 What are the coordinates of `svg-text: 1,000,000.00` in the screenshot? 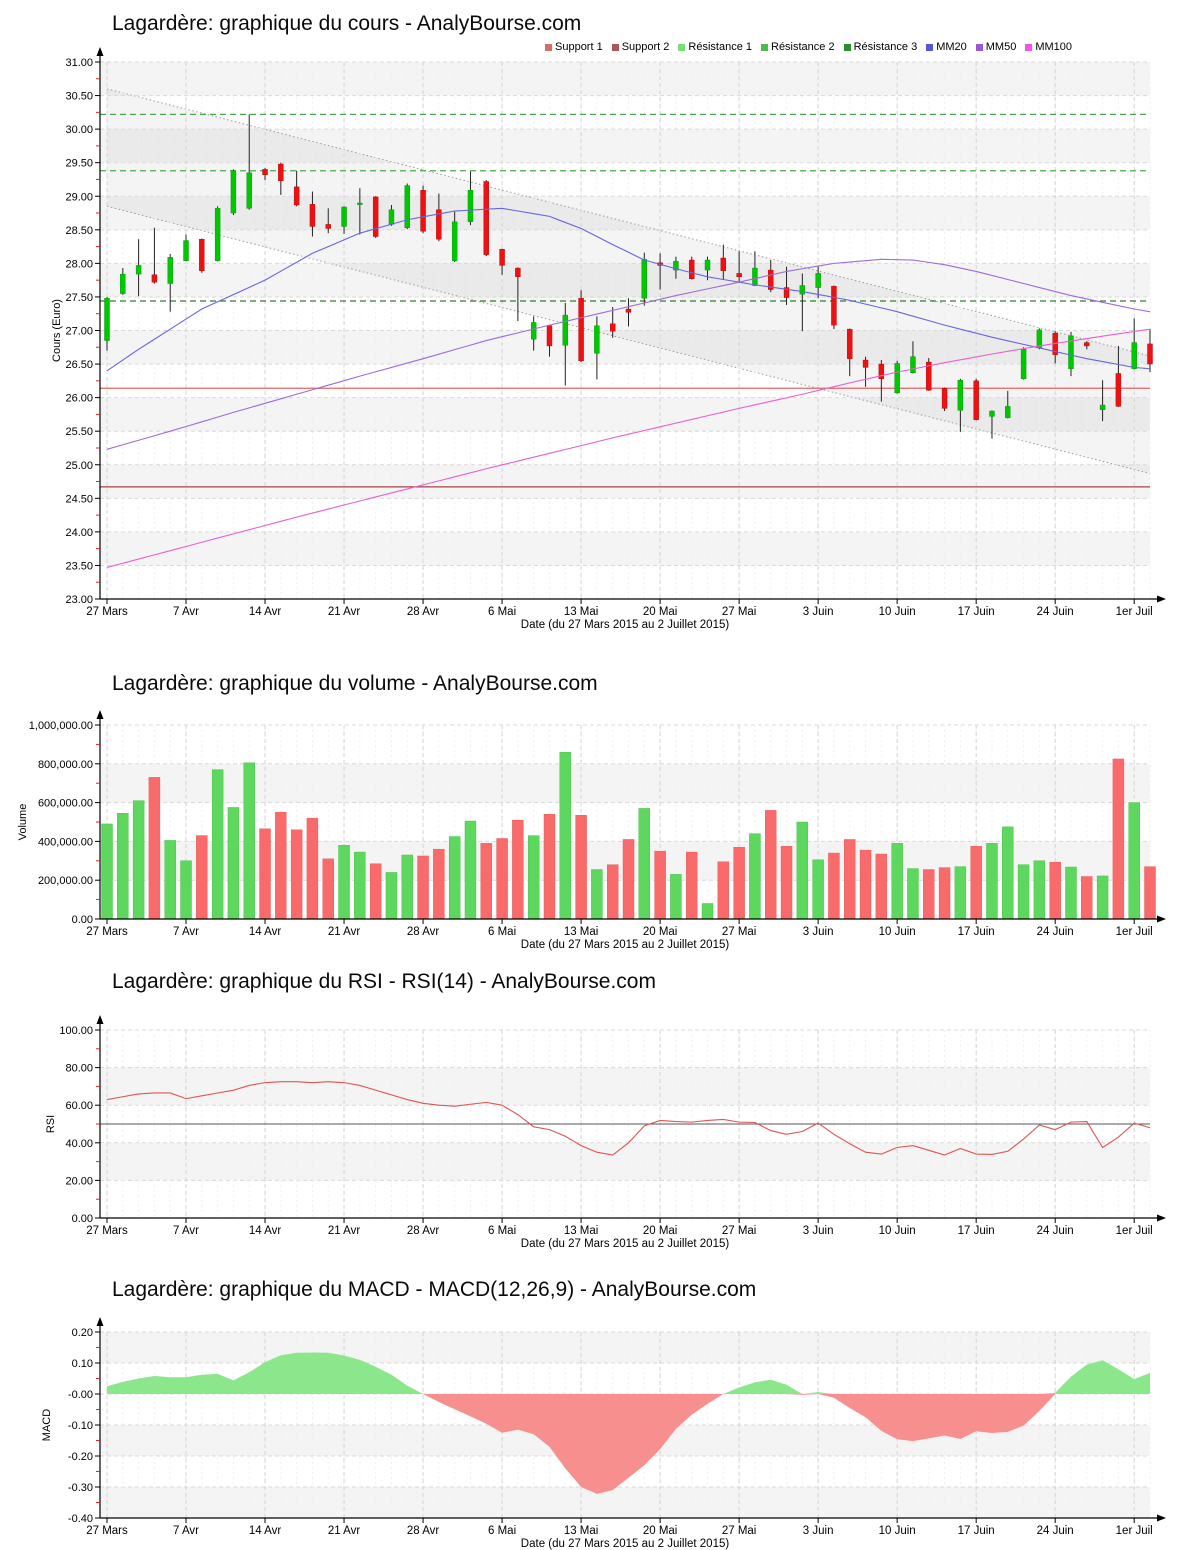 It's located at (61, 726).